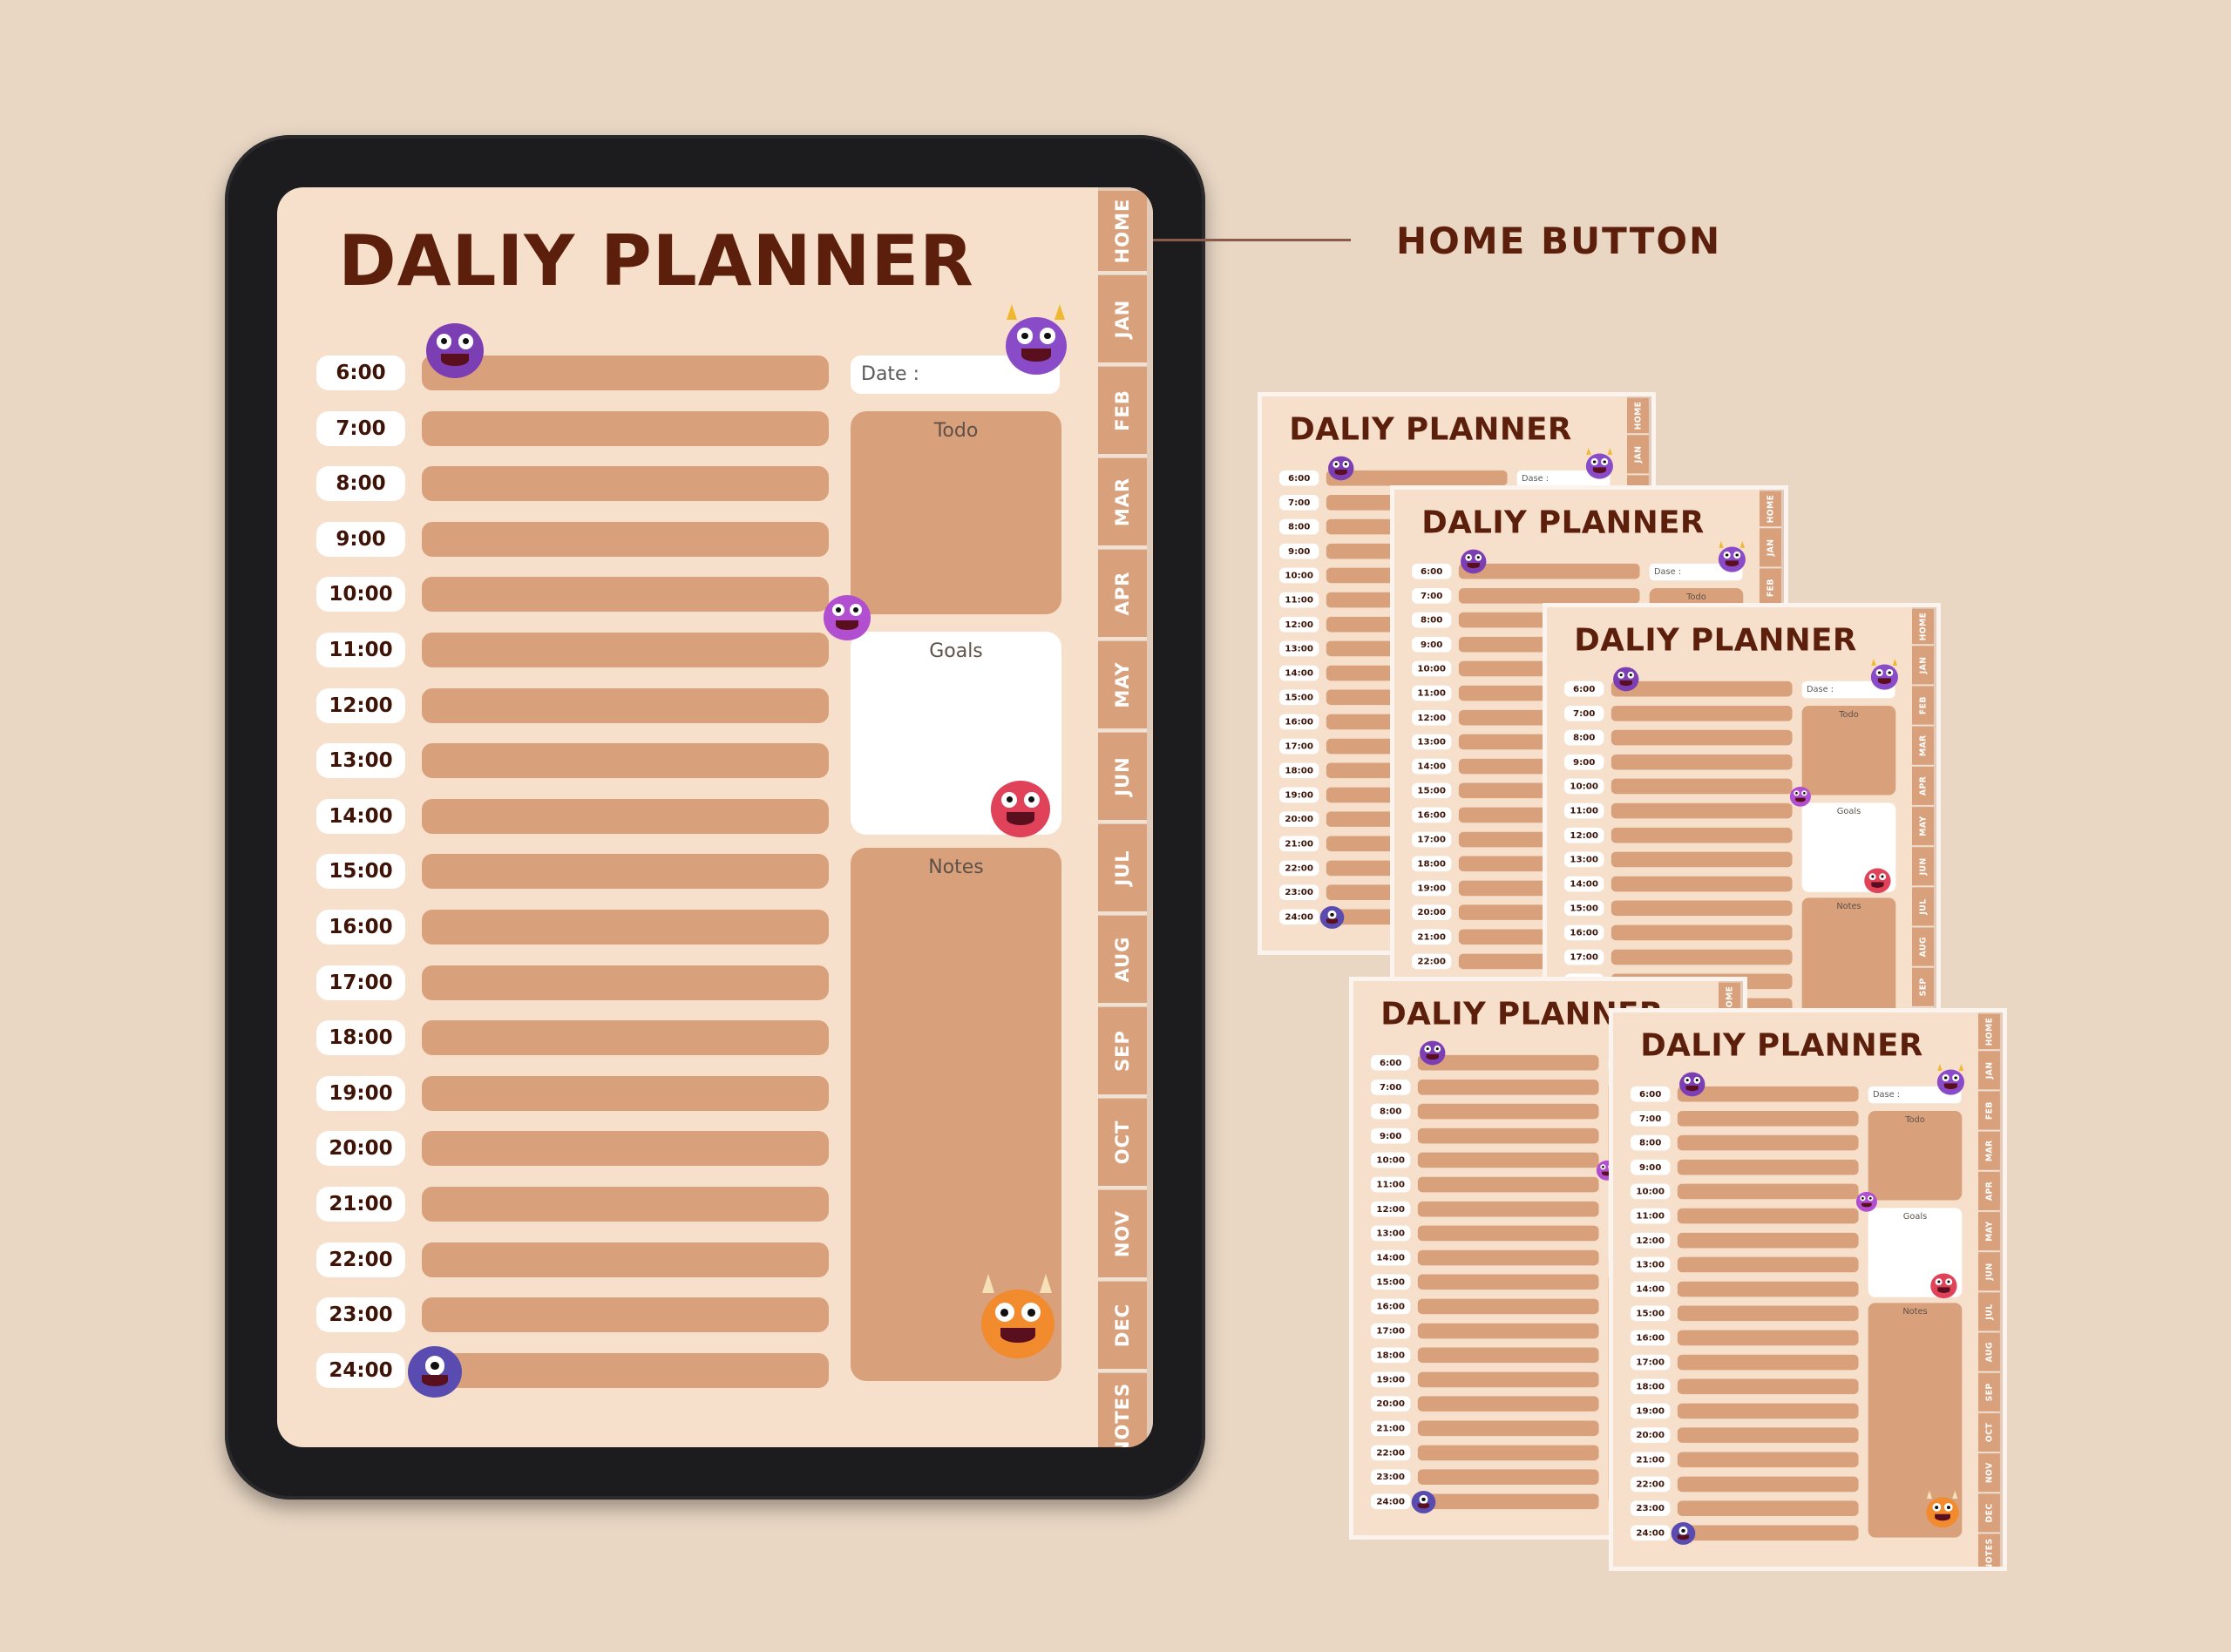  What do you see at coordinates (1122, 1410) in the screenshot?
I see `tab-notes: NOTES` at bounding box center [1122, 1410].